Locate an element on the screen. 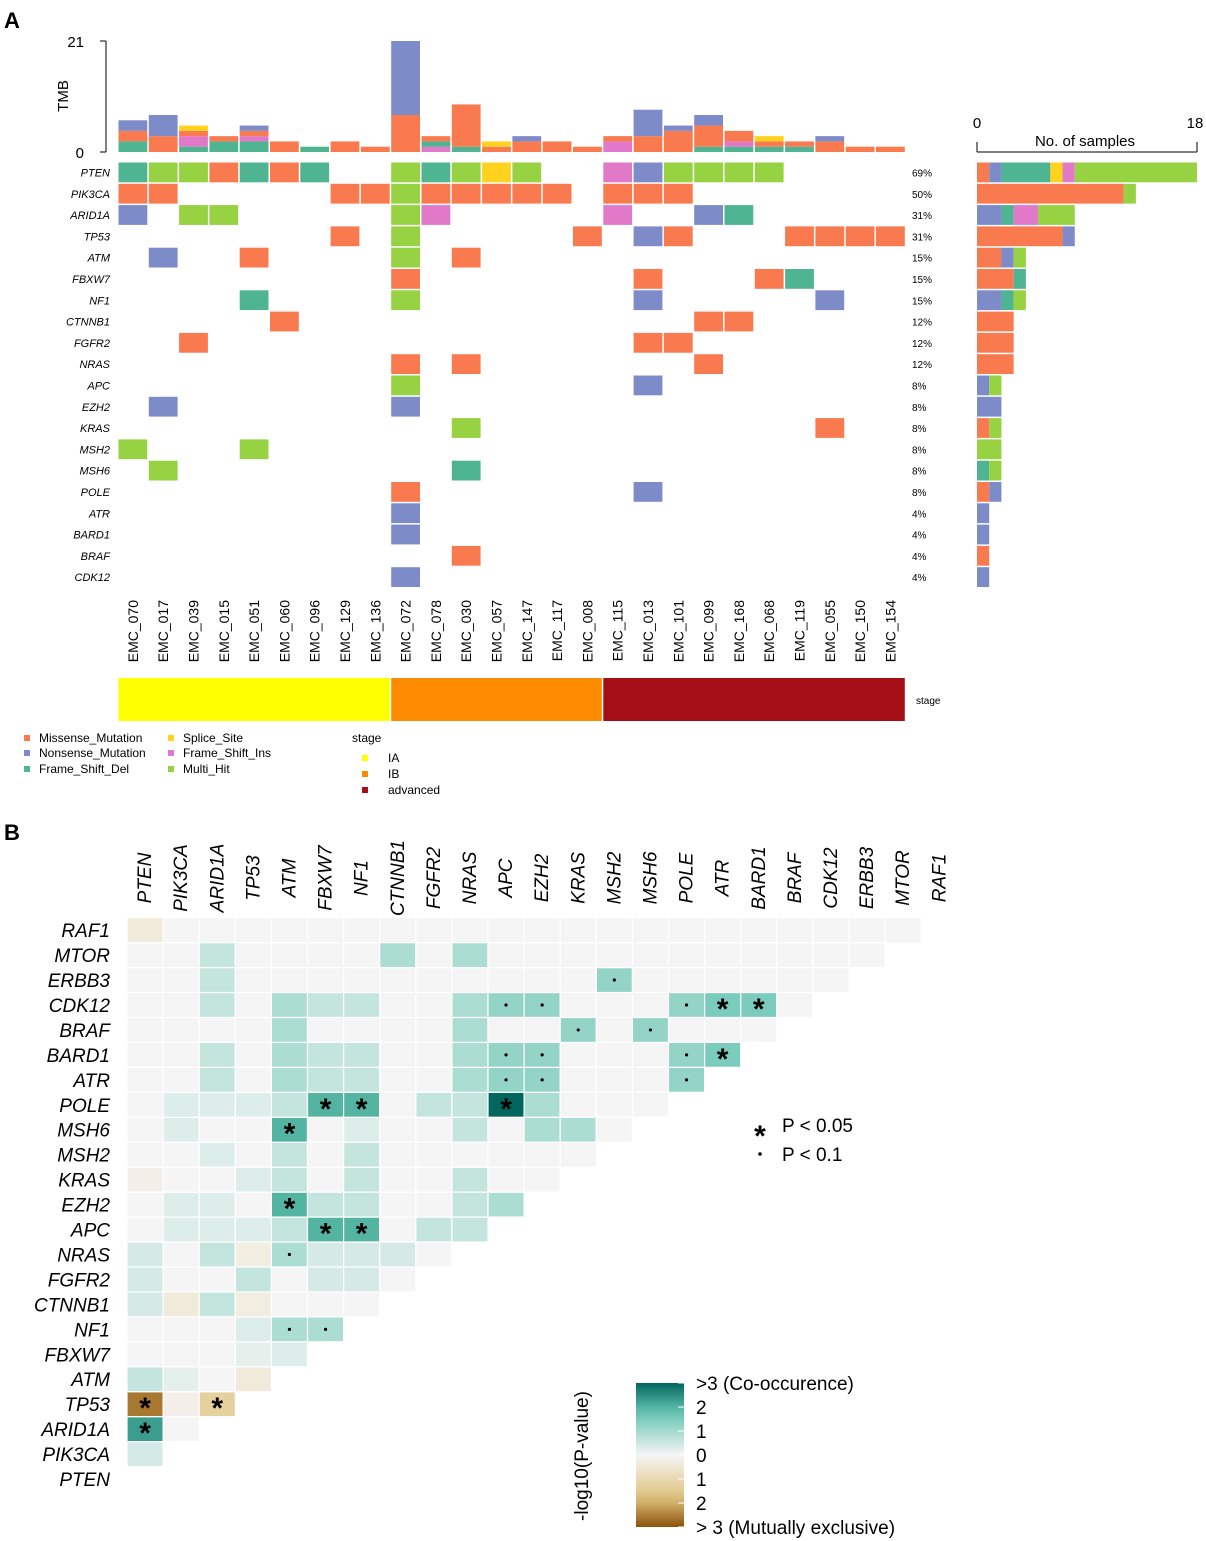 The width and height of the screenshot is (1206, 1541). stage-legend-label: advanced is located at coordinates (414, 790).